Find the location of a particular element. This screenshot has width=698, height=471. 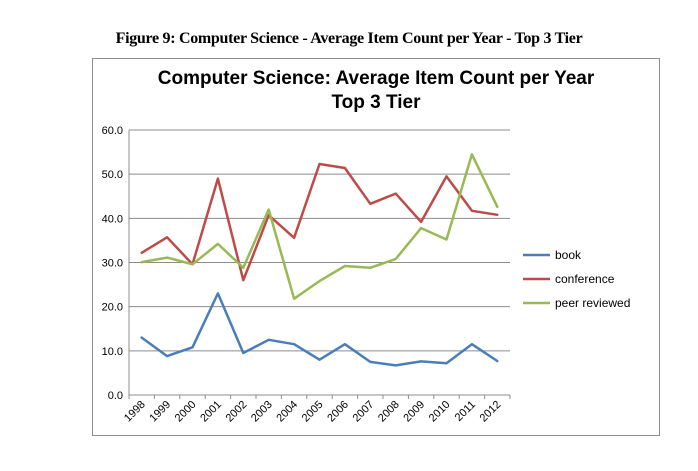

x-tick-label: 1998 is located at coordinates (135, 412).